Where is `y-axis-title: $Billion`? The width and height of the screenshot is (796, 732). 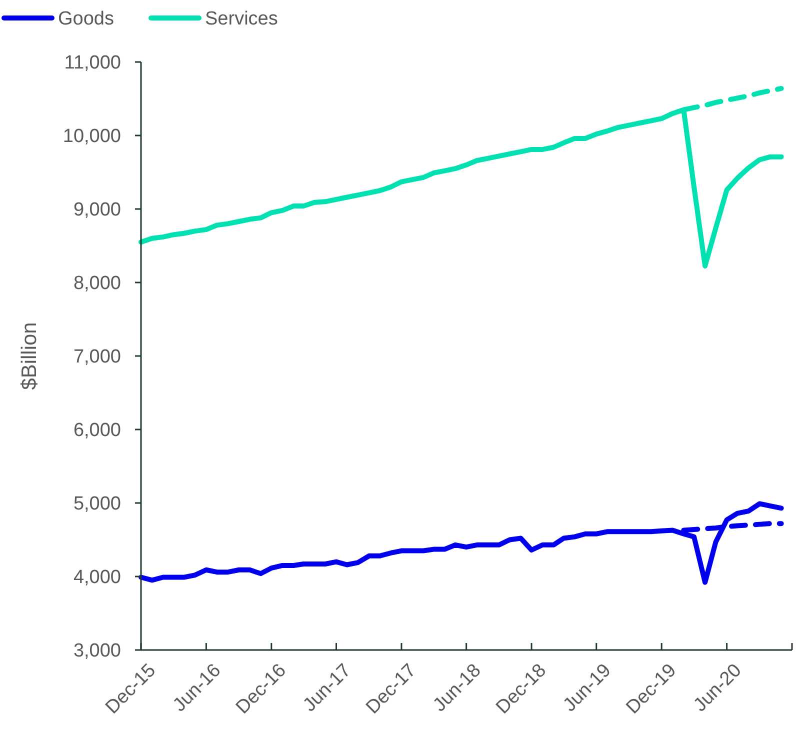
y-axis-title: $Billion is located at coordinates (29, 356).